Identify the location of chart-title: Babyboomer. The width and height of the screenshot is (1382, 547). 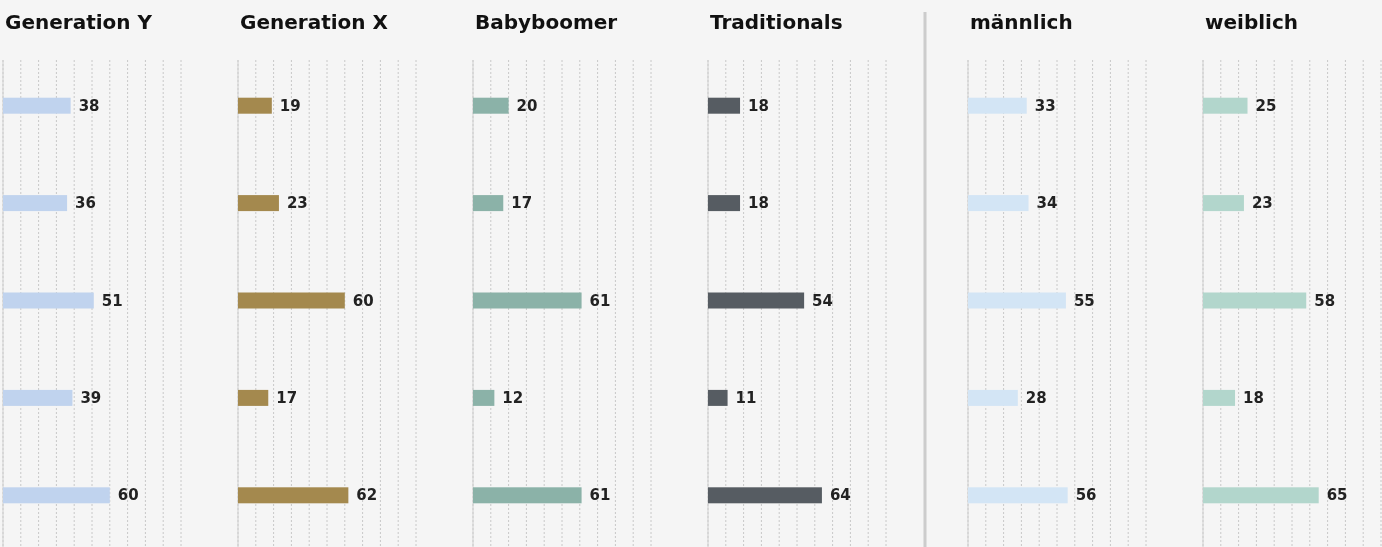
(546, 22).